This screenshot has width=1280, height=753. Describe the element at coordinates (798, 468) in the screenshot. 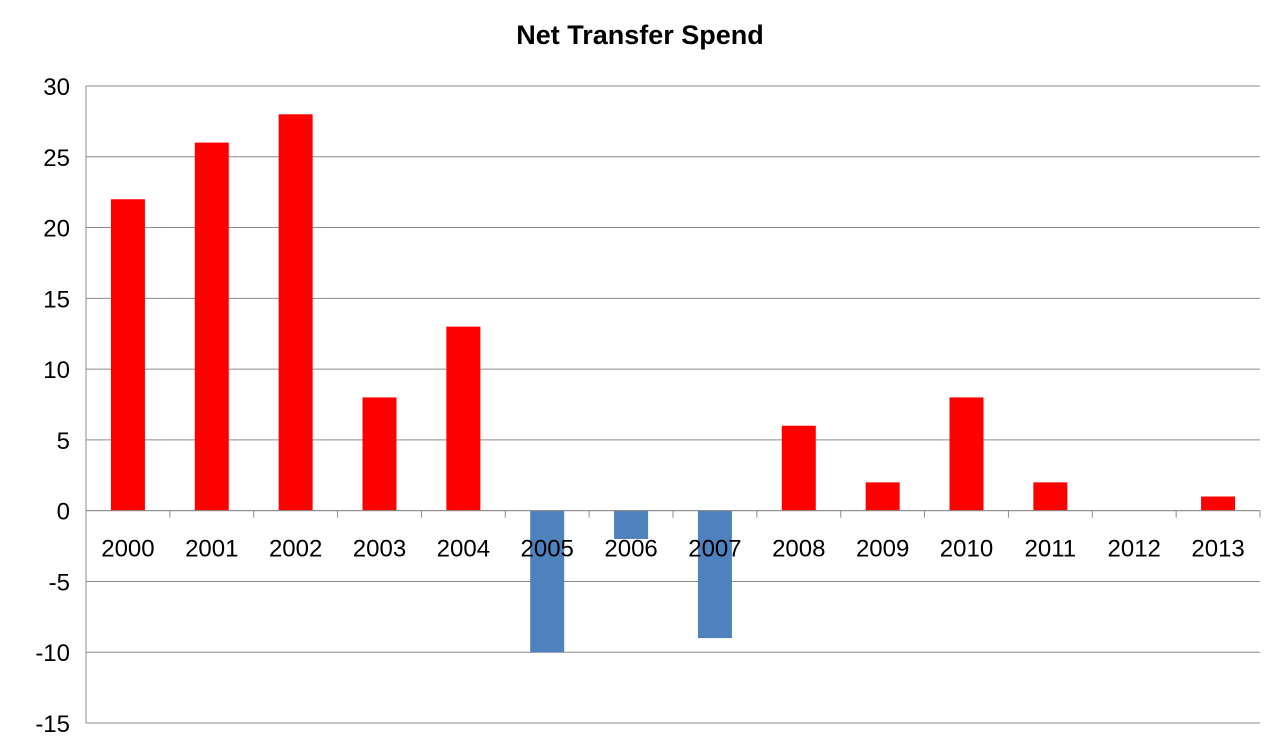

I see `bar-2008` at that location.